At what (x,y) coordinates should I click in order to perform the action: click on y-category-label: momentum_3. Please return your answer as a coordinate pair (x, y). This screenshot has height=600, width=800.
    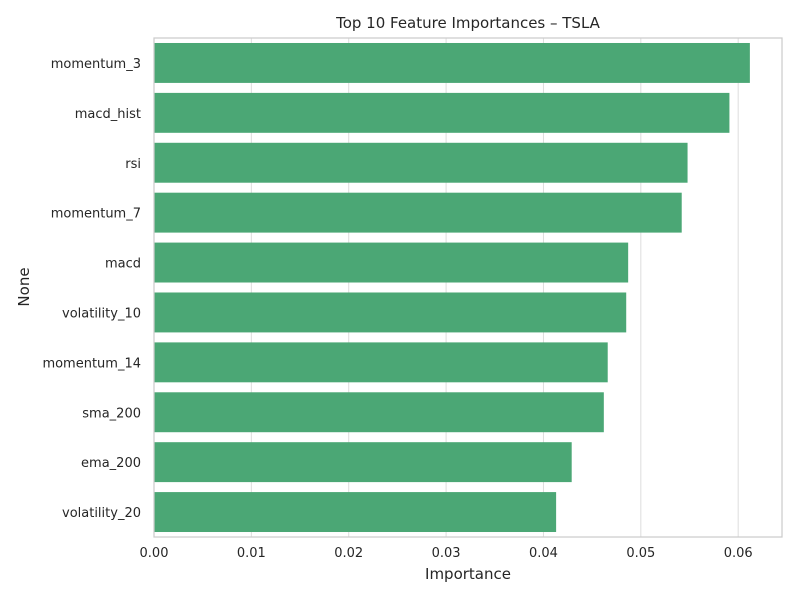
    Looking at the image, I should click on (96, 64).